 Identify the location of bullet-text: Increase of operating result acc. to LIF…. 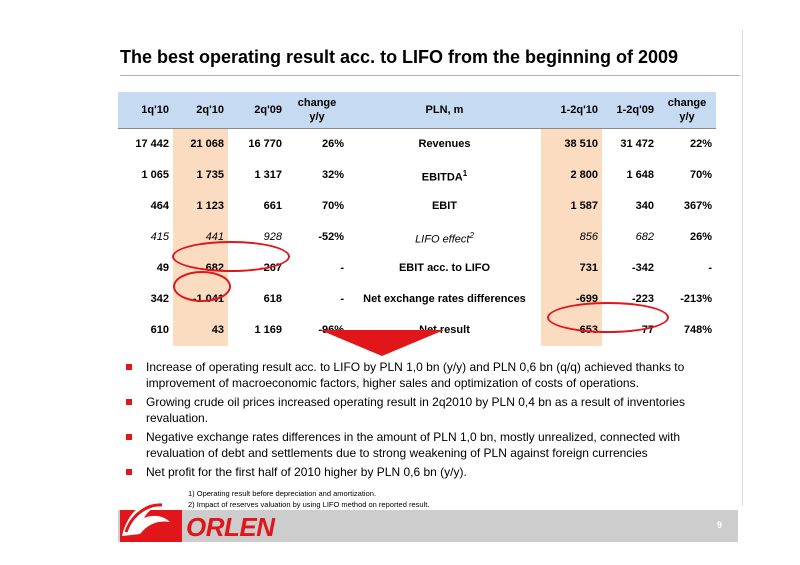
(415, 375).